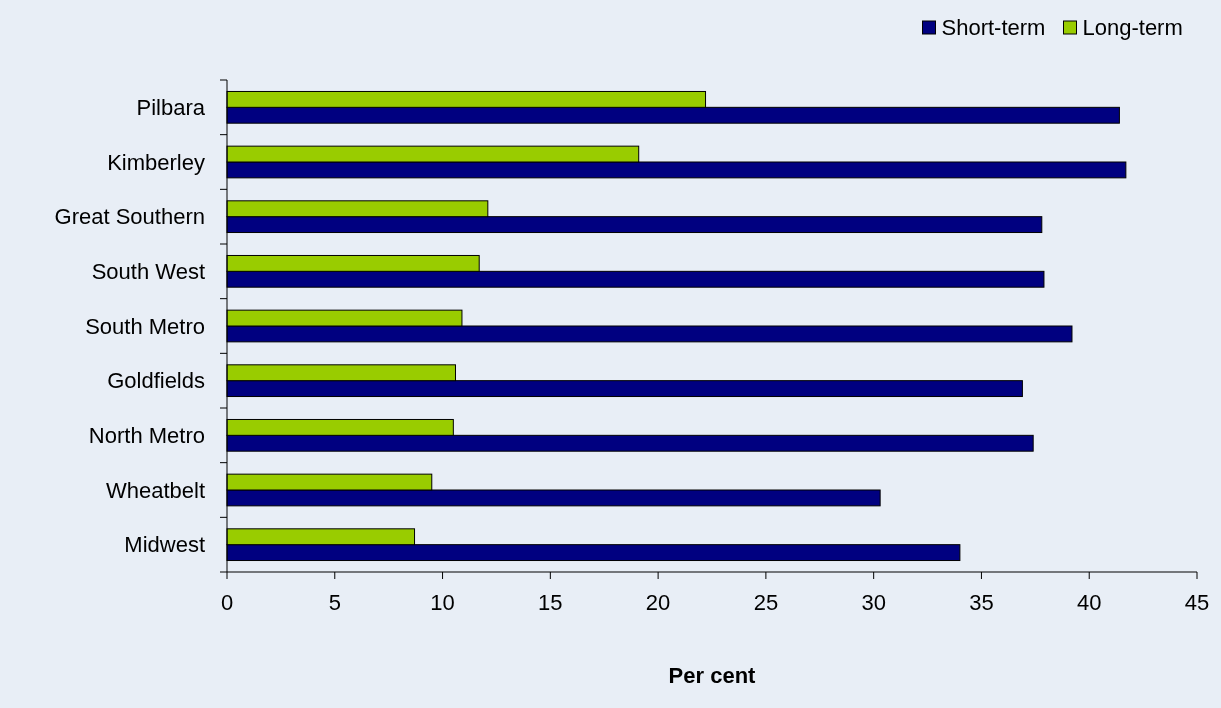  I want to click on x-tick-label: 45, so click(1197, 602).